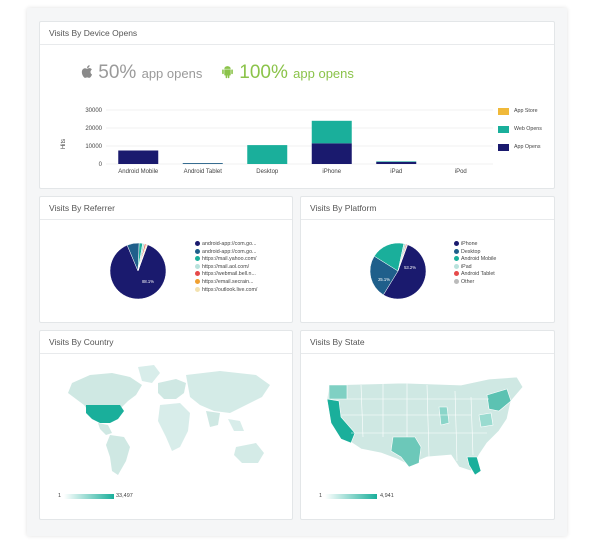  I want to click on legend-swatch-web-opens, so click(503, 129).